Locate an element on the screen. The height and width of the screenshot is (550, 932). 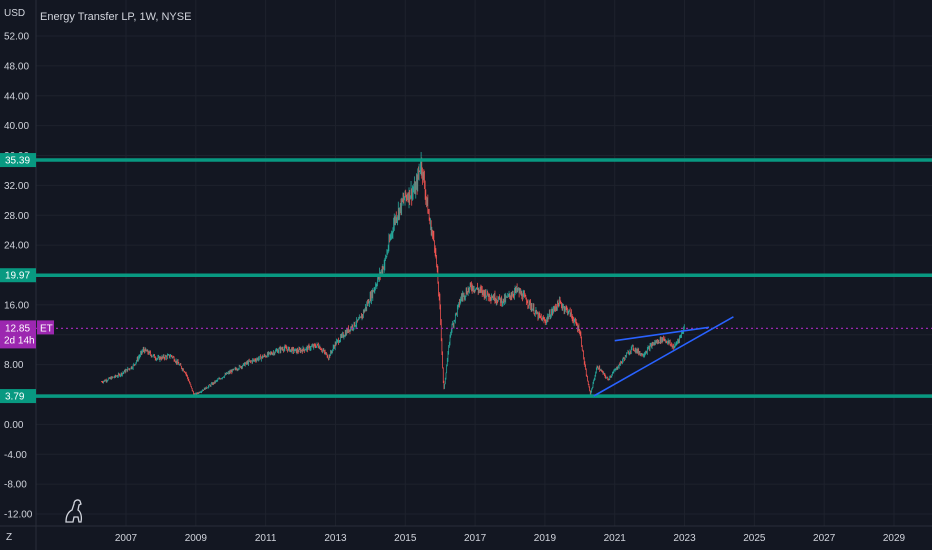
symbol-tag is located at coordinates (45, 327).